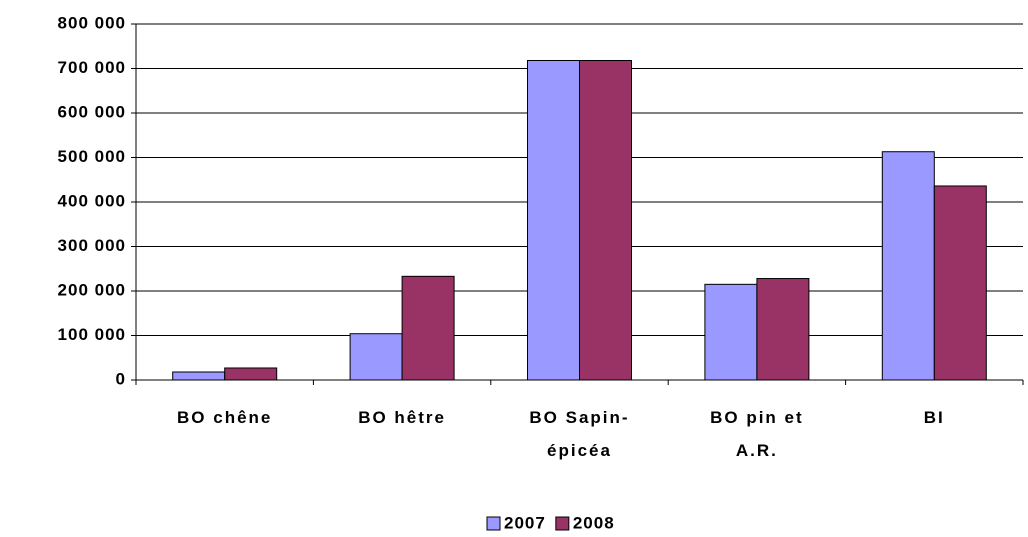  Describe the element at coordinates (402, 417) in the screenshot. I see `x-tick-label: BO hêtre` at that location.